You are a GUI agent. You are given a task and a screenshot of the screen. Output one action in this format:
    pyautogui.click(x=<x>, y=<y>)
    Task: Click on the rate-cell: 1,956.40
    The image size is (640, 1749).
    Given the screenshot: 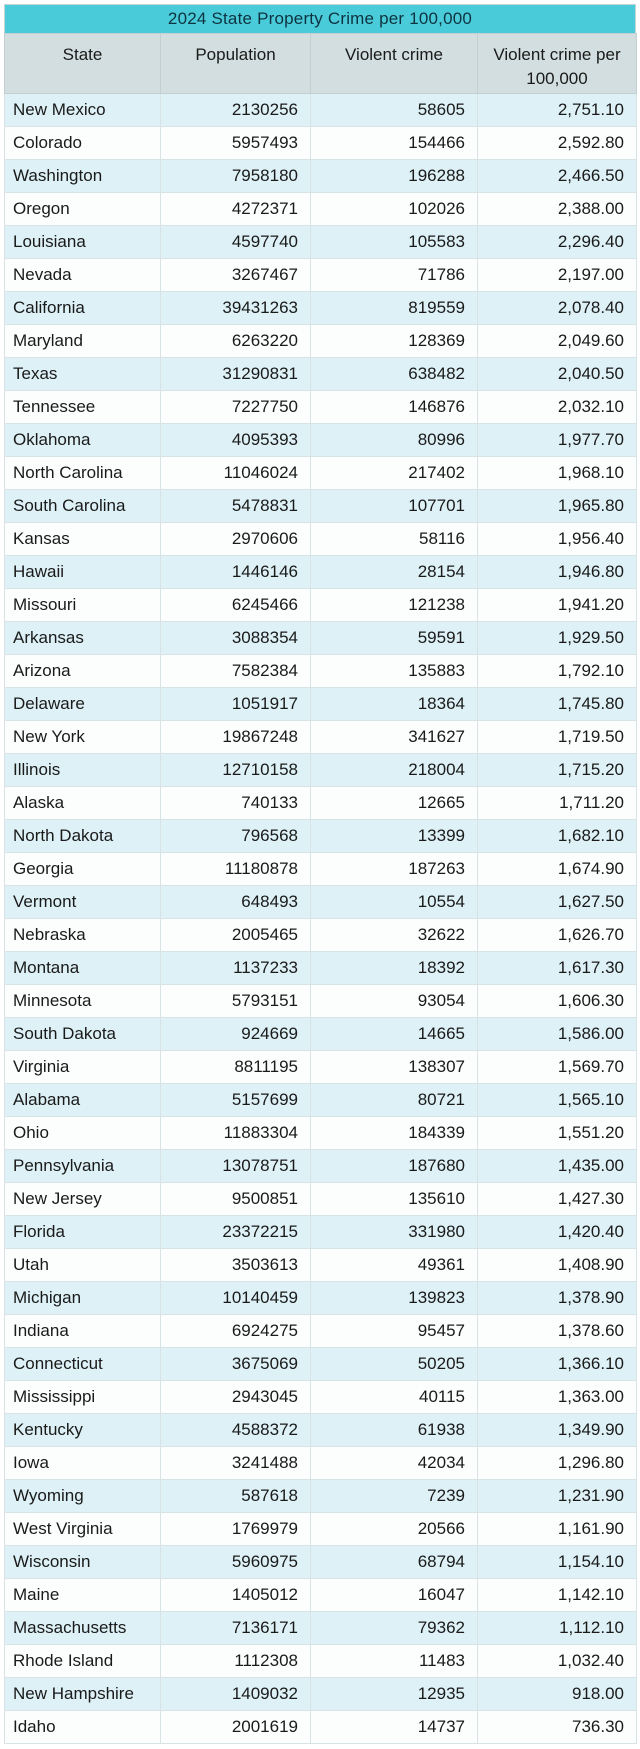 What is the action you would take?
    pyautogui.click(x=557, y=538)
    